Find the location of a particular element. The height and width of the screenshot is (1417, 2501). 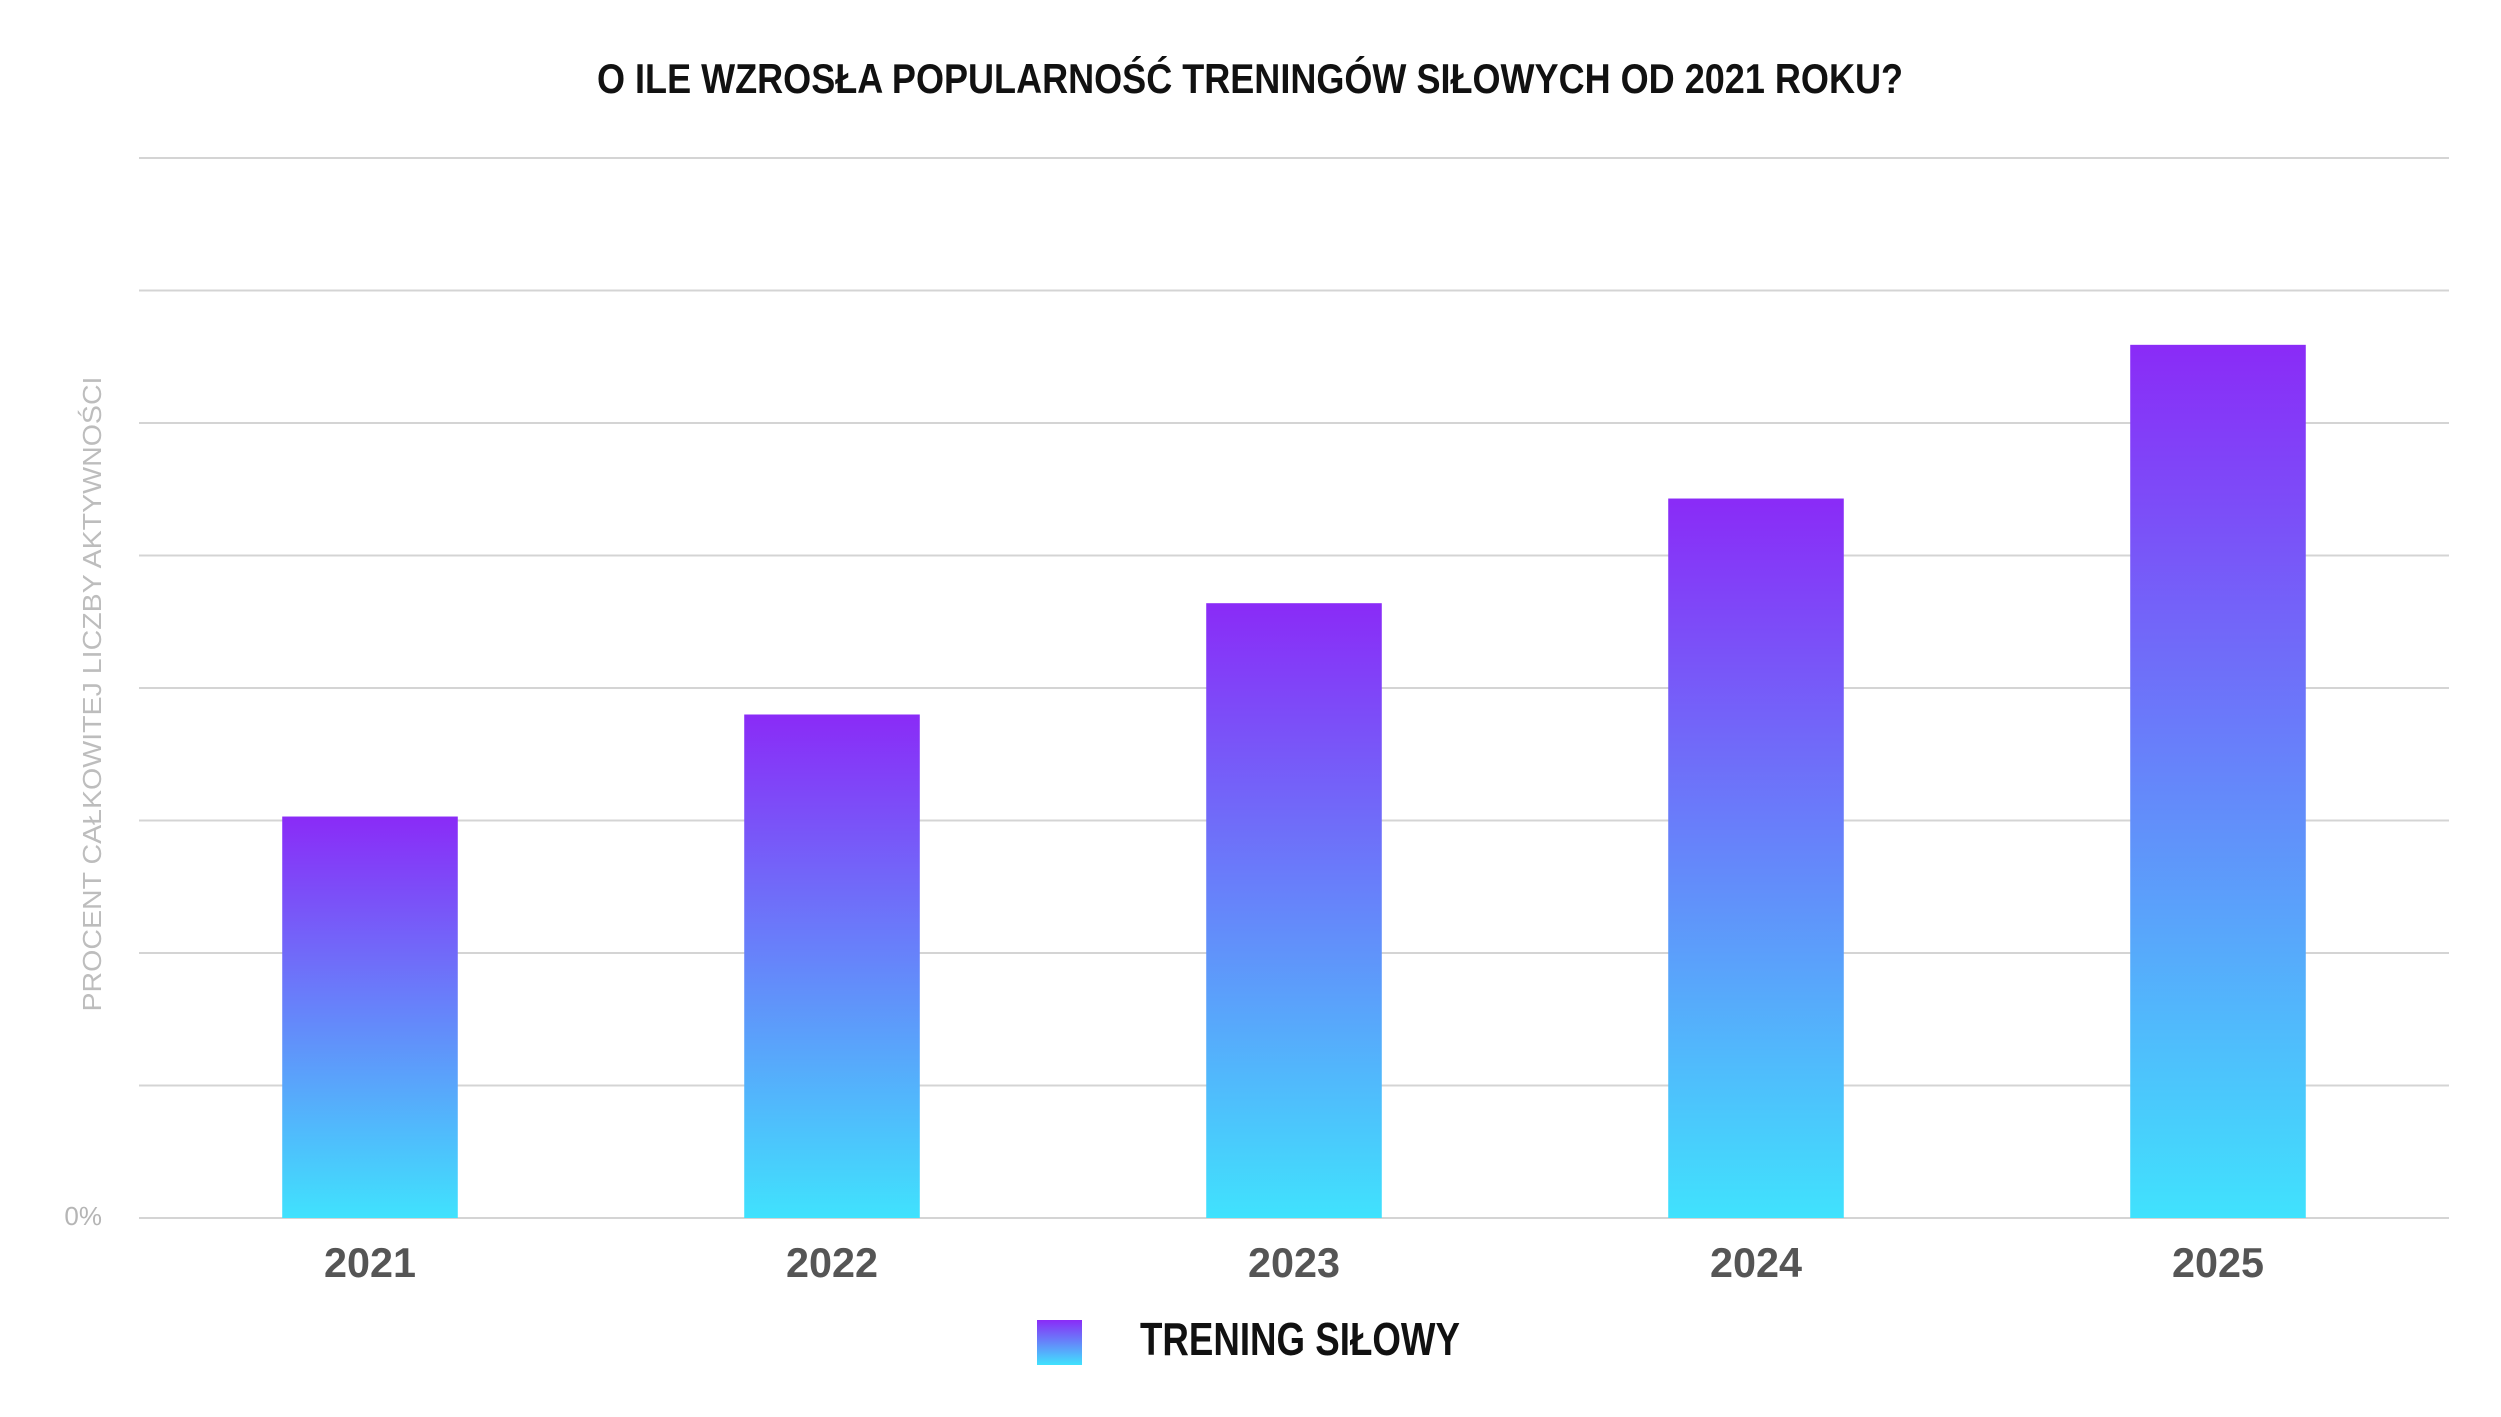

x-tick-label: 2023 is located at coordinates (1294, 1262).